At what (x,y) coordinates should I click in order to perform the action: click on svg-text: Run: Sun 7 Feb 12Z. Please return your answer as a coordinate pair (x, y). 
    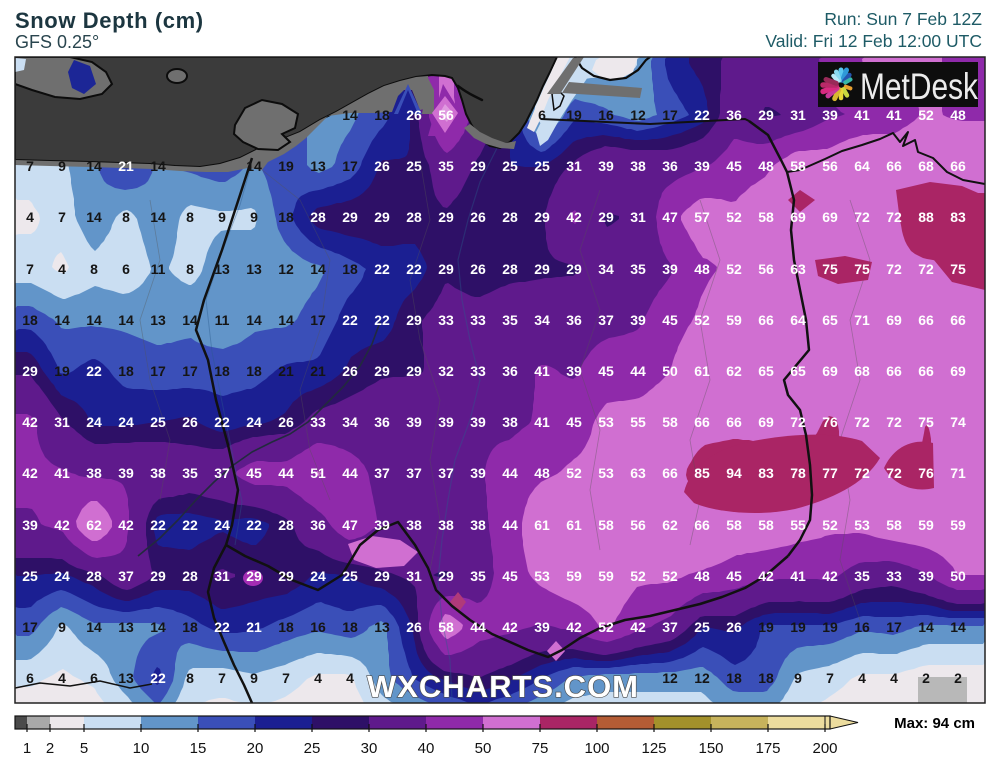
    Looking at the image, I should click on (903, 19).